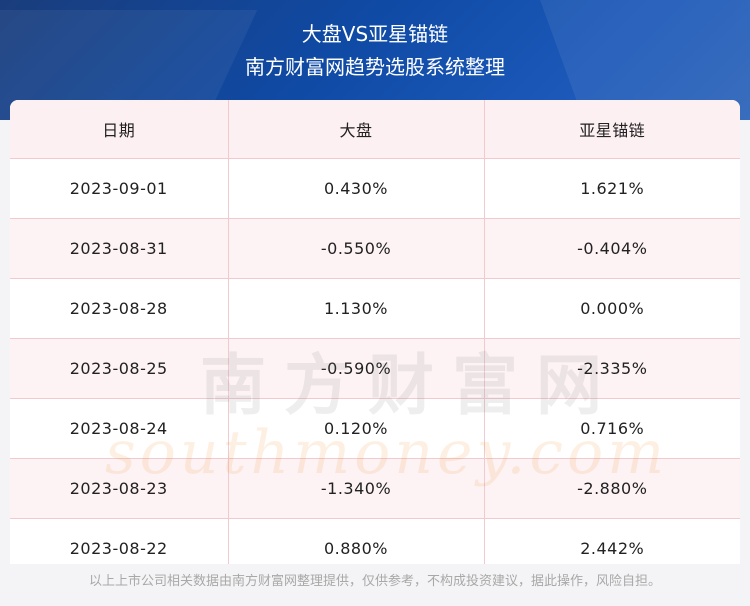  I want to click on cell-market-change: 0.430%, so click(356, 188).